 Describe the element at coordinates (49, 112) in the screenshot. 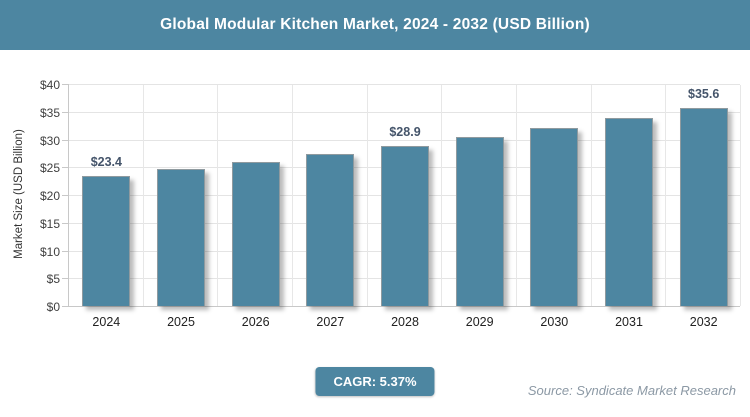

I see `y-tick-label: $35` at that location.